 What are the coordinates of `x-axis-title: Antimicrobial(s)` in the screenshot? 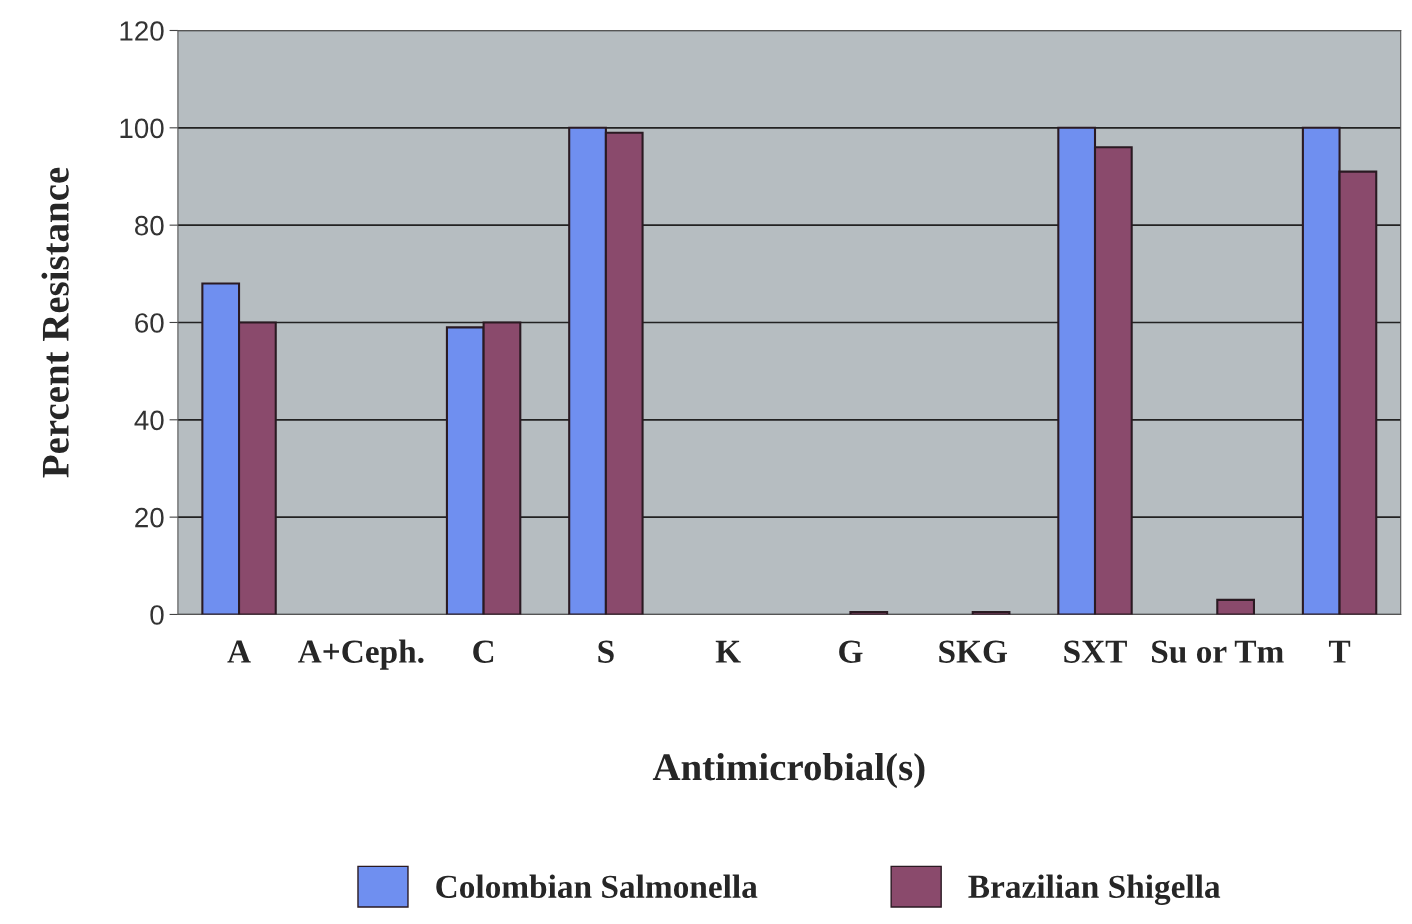 It's located at (788, 771).